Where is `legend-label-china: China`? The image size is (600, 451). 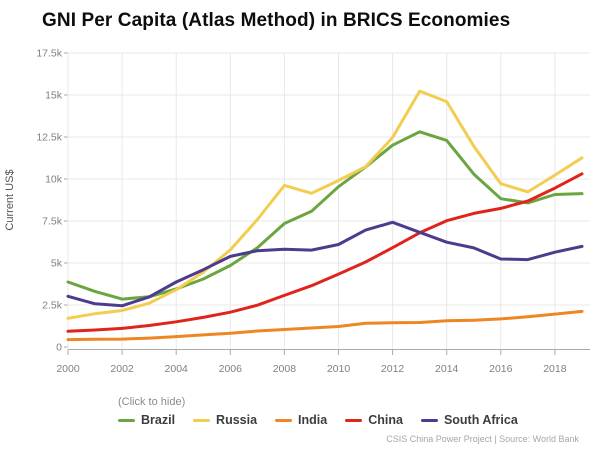
legend-label-china: China is located at coordinates (385, 420).